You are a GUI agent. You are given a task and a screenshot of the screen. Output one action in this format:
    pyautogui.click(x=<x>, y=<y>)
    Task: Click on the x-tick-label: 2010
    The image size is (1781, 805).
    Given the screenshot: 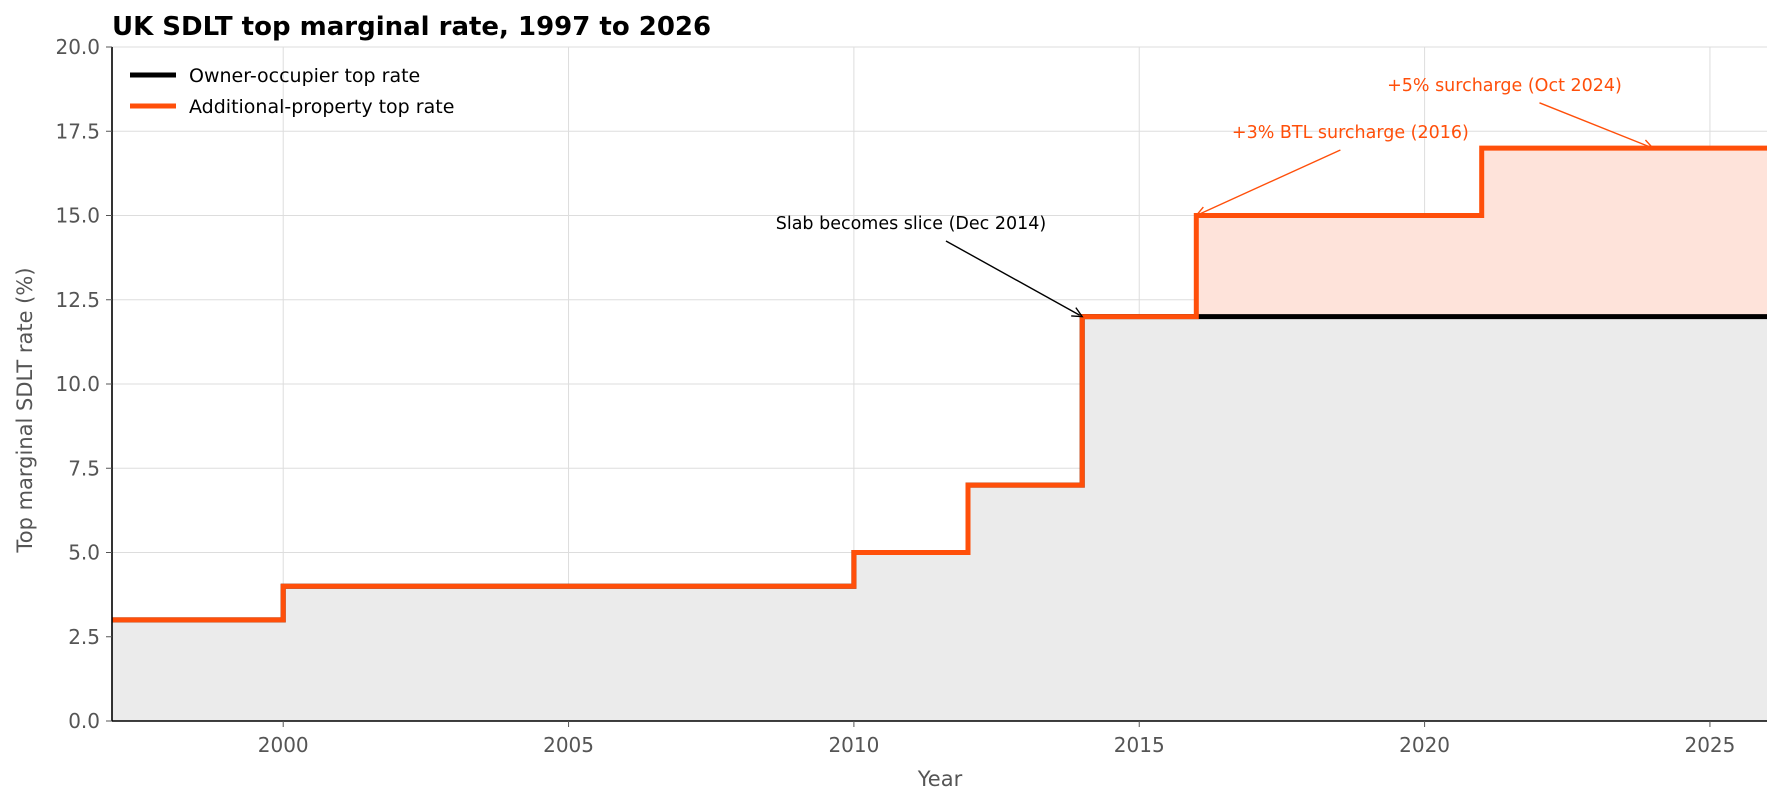 What is the action you would take?
    pyautogui.click(x=853, y=745)
    